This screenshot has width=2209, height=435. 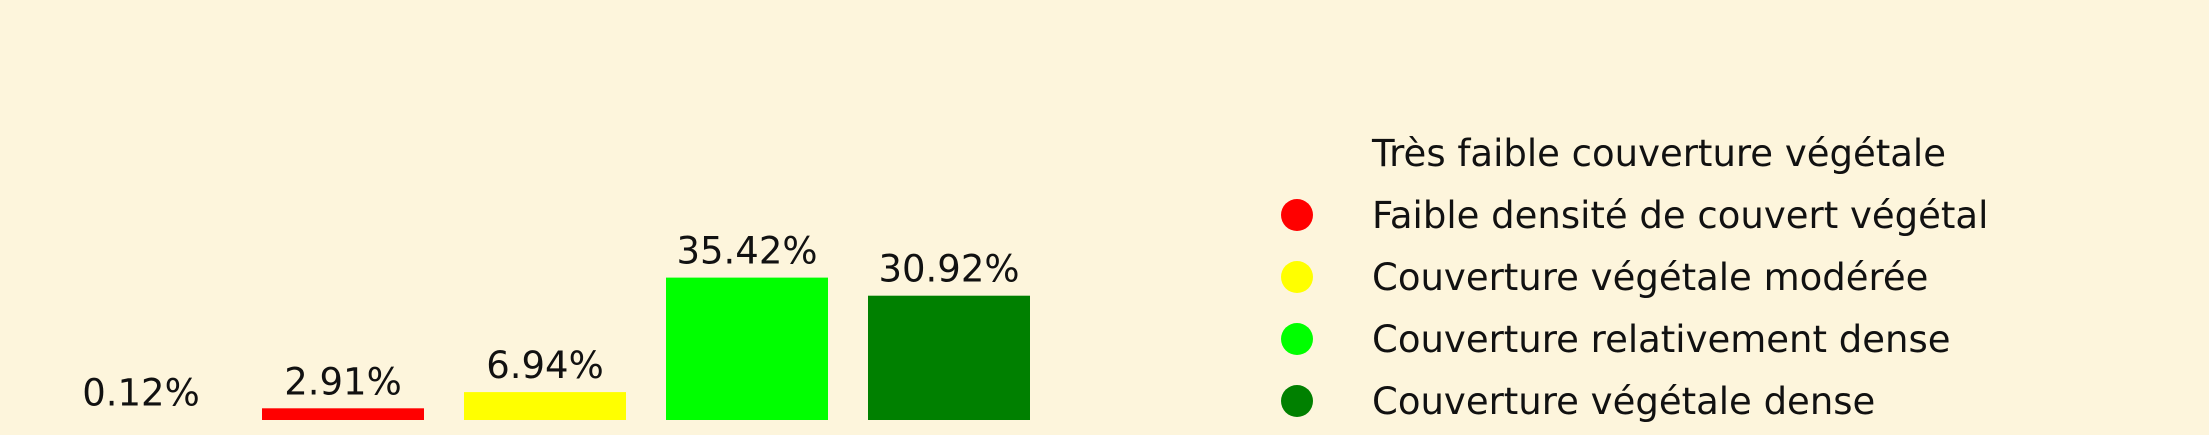 I want to click on legend-label-5: Couverture végétale dense, so click(x=1623, y=401).